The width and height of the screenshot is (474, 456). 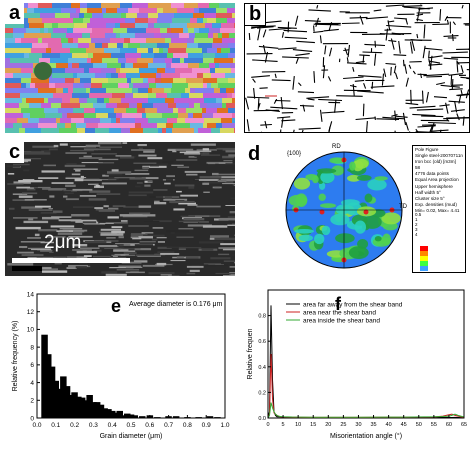 I want to click on legend-value: 0.5, so click(x=418, y=214).